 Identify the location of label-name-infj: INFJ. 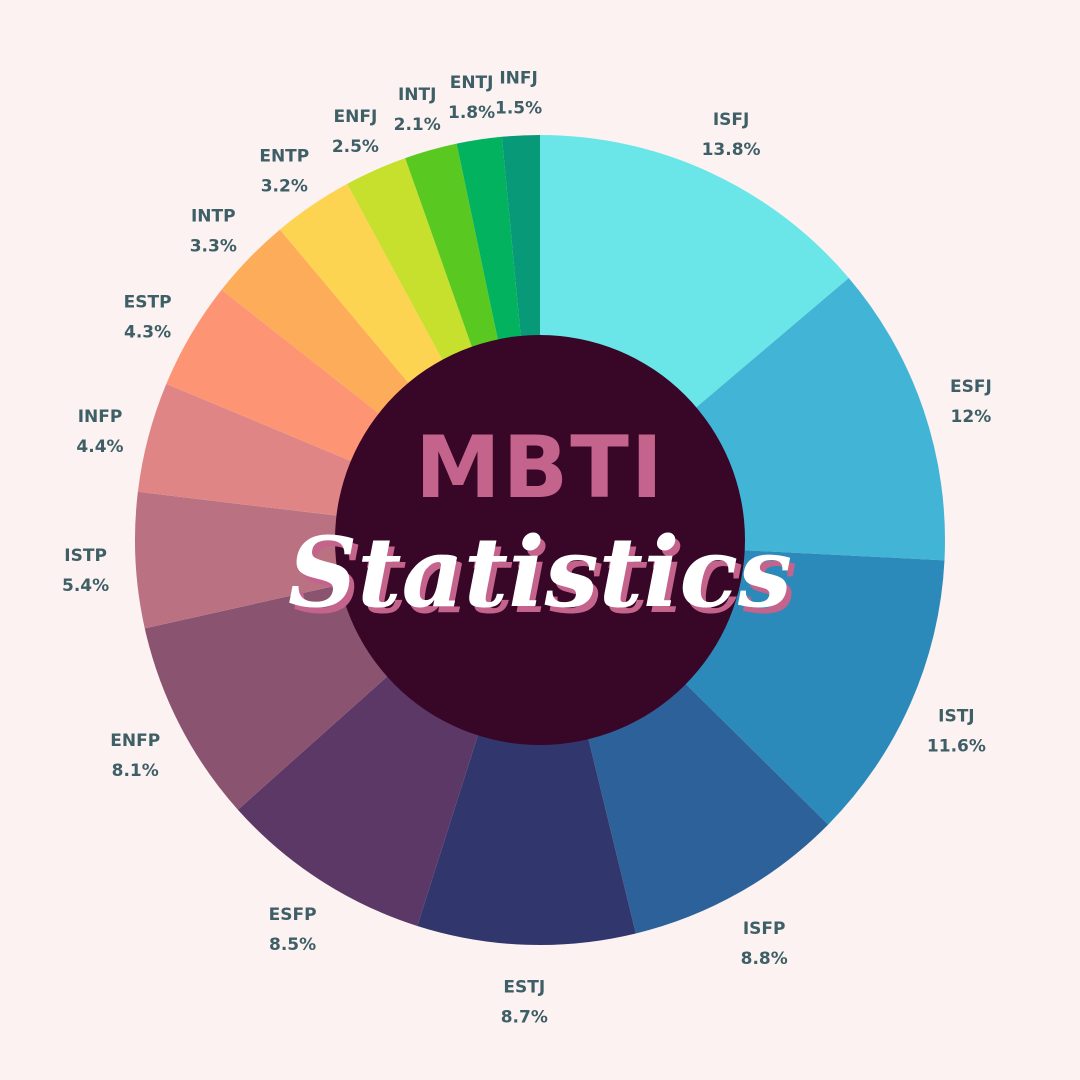
(518, 79).